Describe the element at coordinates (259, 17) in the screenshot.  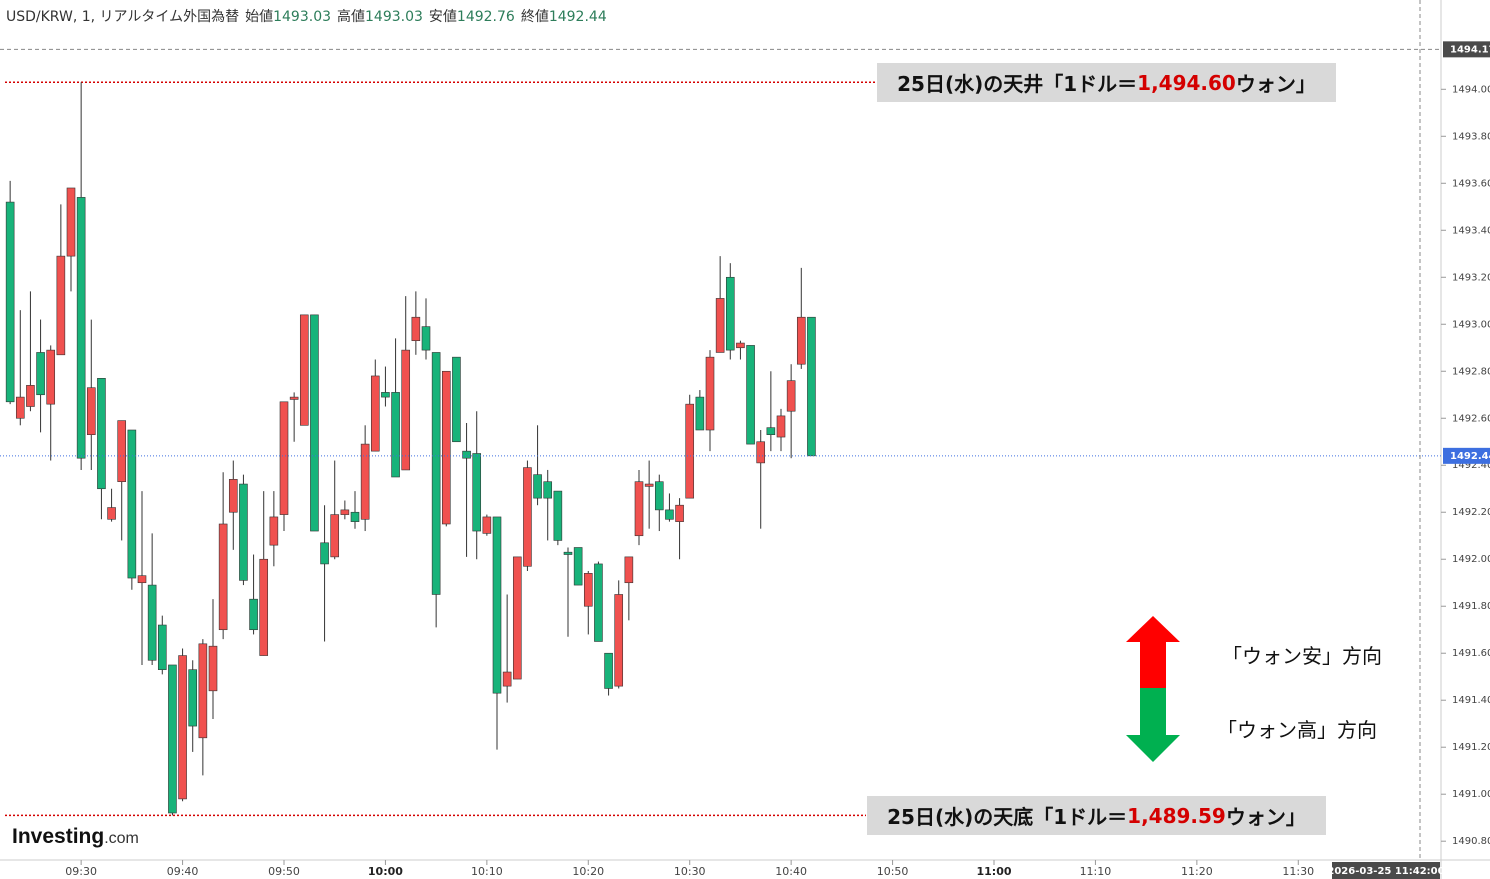
I see `field-label: 始値` at that location.